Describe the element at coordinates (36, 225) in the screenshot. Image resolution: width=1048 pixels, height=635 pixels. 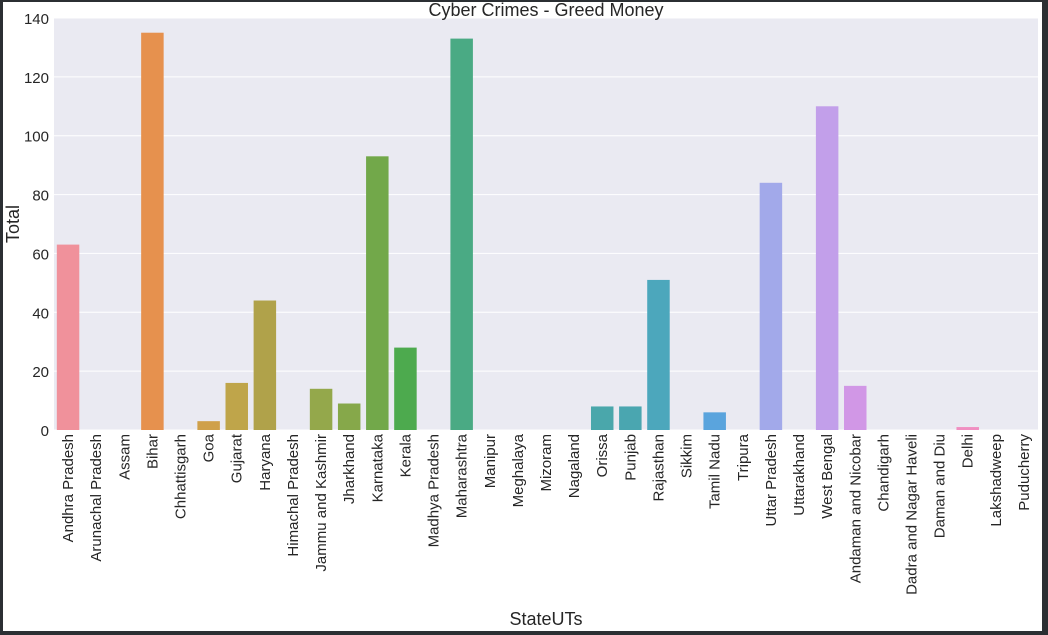
I see `y-tick-labels: 0 20 40 60 80 100 120 140` at that location.